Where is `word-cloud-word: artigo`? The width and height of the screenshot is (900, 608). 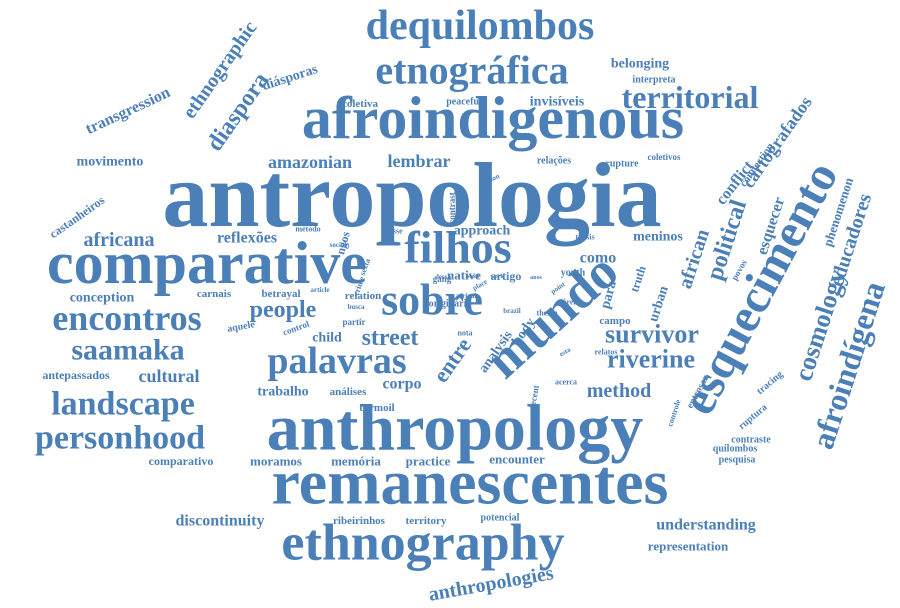
word-cloud-word: artigo is located at coordinates (506, 276).